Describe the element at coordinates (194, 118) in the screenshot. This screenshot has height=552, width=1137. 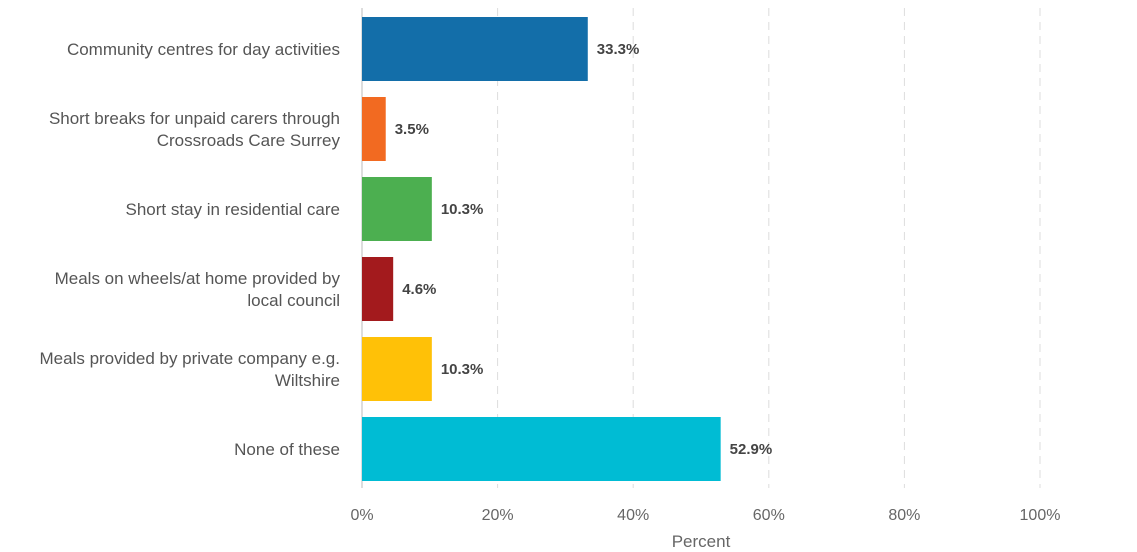
I see `category-label-line: Short breaks for unpaid carers through` at that location.